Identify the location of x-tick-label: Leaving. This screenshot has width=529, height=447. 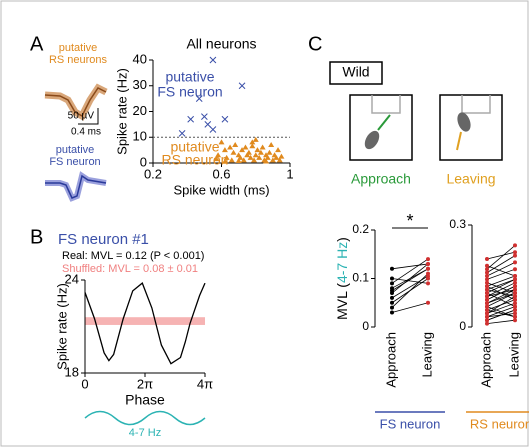
(513, 355).